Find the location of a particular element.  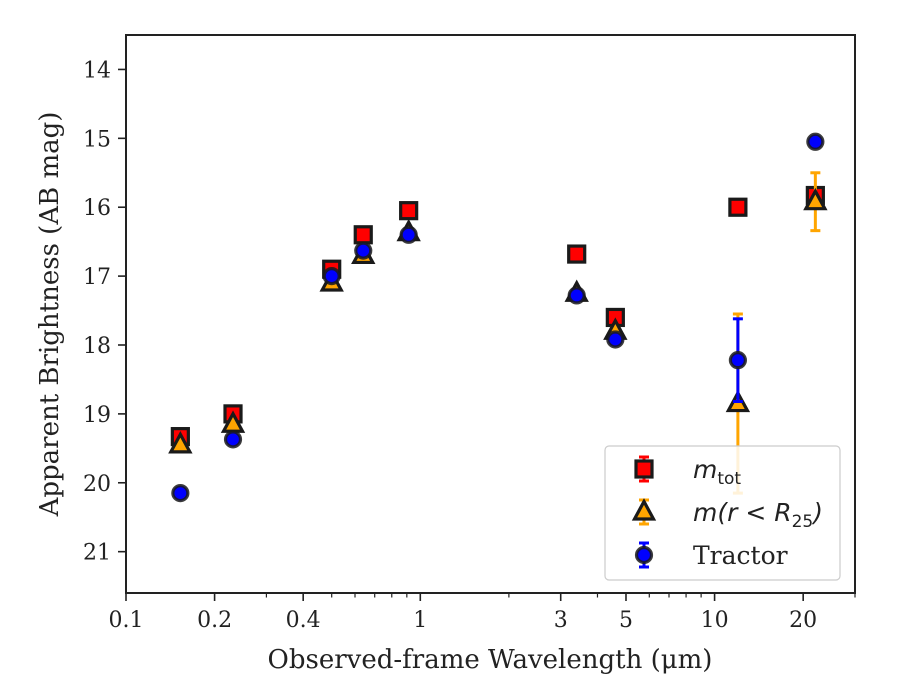

y-tick-label: 16 is located at coordinates (97, 208).